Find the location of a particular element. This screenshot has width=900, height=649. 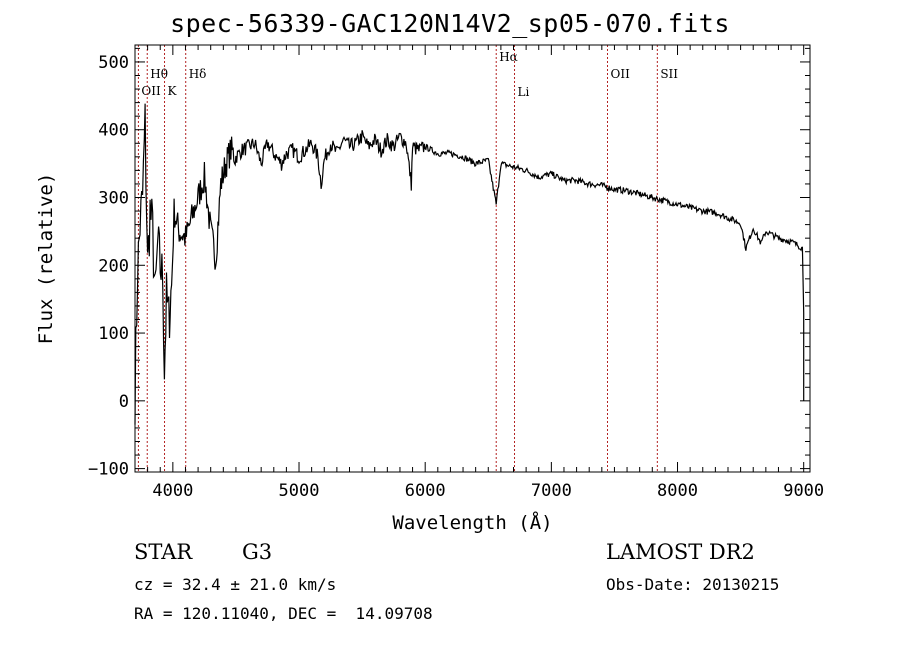

marker-label: SII is located at coordinates (669, 74).